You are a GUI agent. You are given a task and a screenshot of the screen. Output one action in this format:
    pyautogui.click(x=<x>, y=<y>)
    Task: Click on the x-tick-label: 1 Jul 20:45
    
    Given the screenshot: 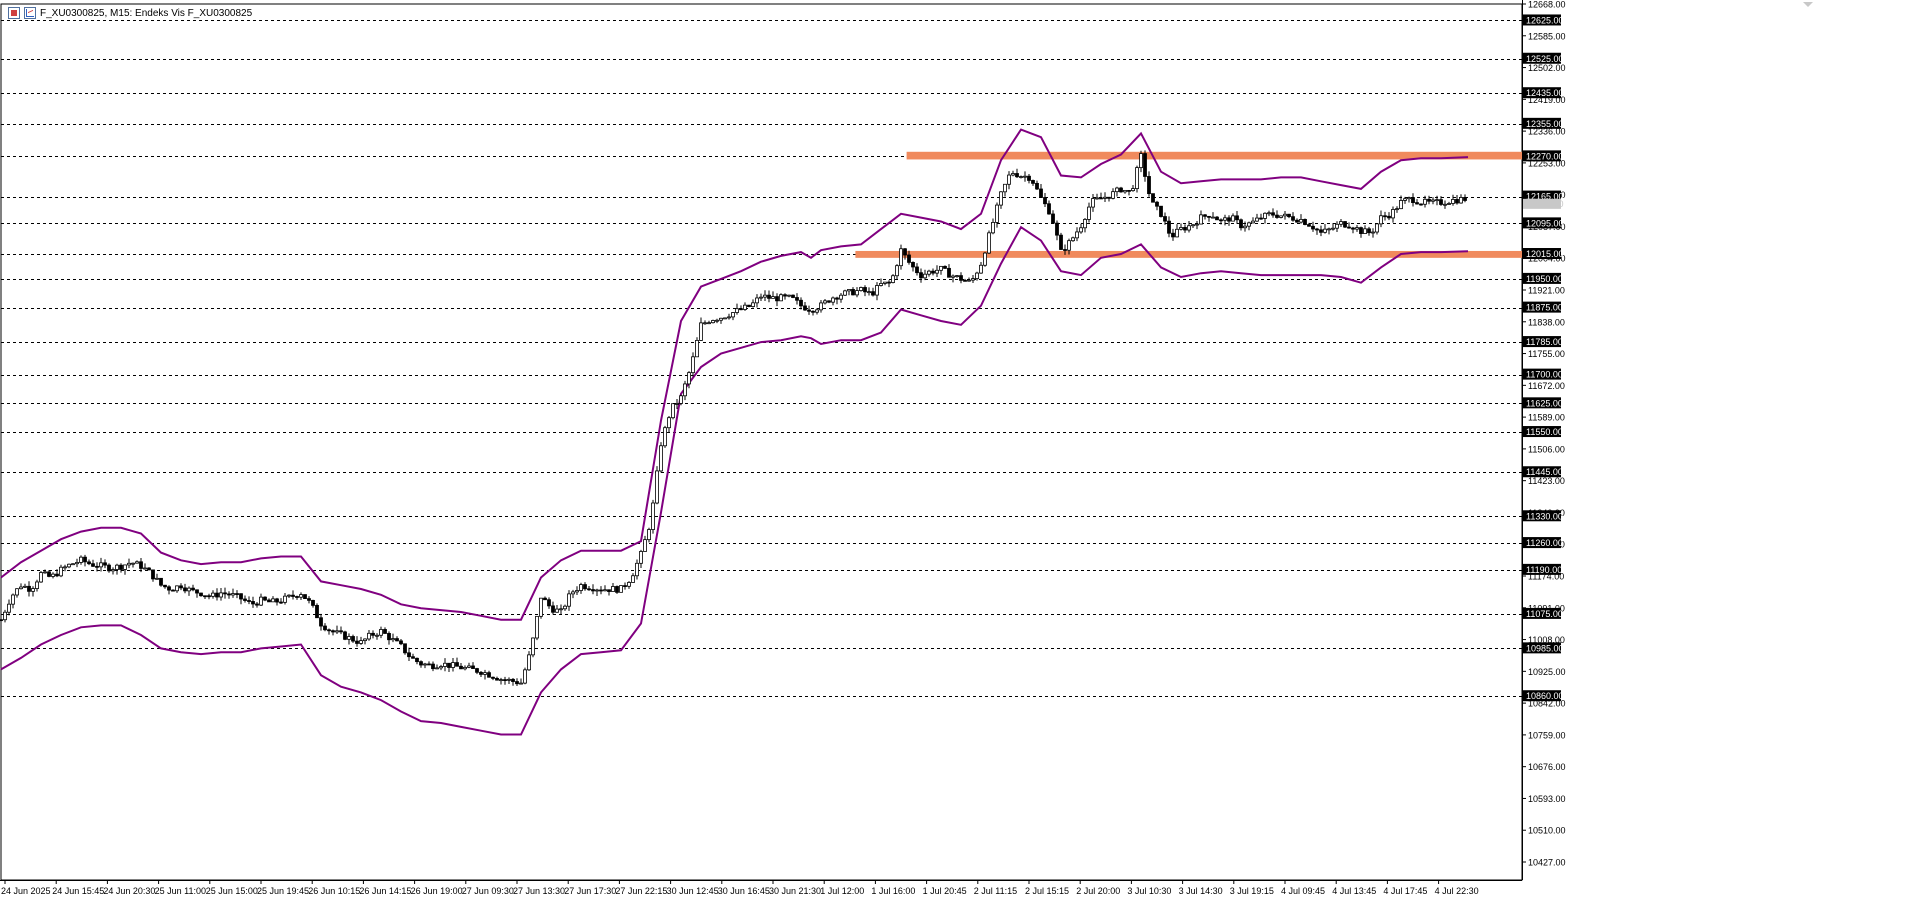 What is the action you would take?
    pyautogui.click(x=945, y=891)
    